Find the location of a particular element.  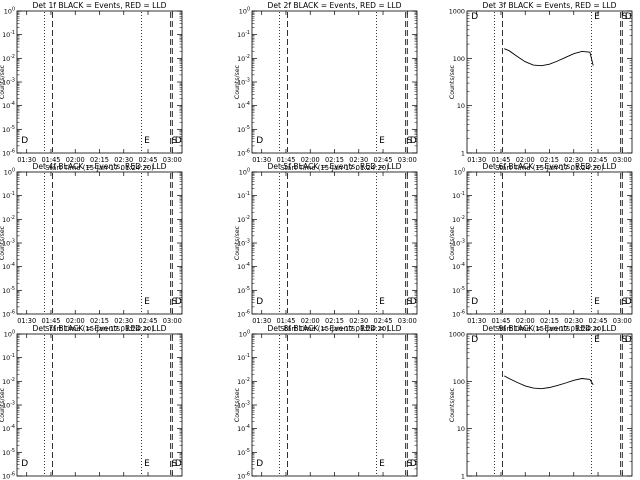

panel-title: Det 8f BLACK = Events, RED = LLD is located at coordinates (335, 328).